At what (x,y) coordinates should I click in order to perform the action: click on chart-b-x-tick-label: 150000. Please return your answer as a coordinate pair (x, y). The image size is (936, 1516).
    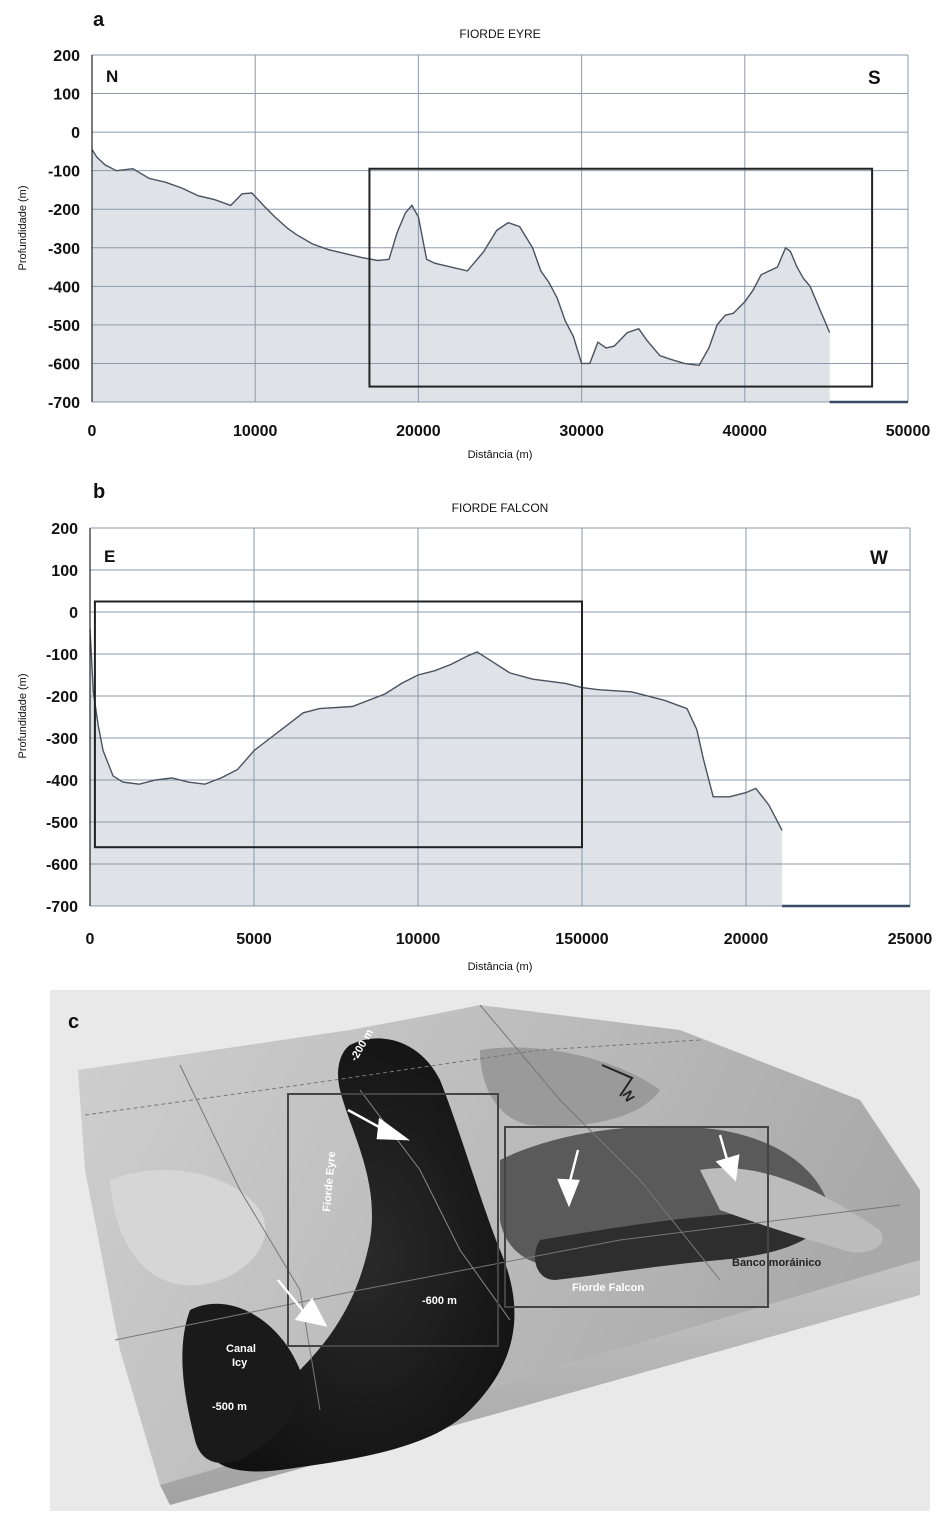
    Looking at the image, I should click on (581, 939).